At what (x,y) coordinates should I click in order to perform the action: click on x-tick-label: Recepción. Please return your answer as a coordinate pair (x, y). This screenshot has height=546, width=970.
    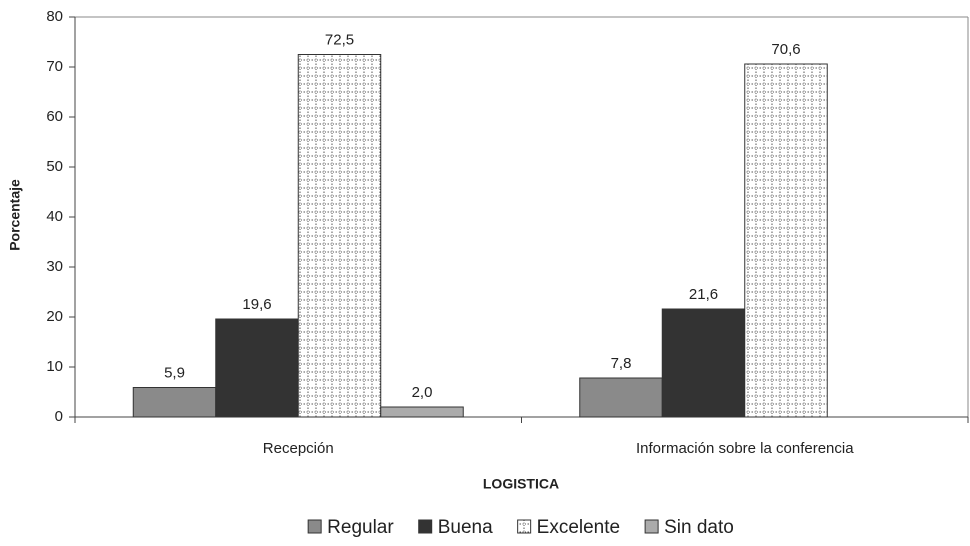
    Looking at the image, I should click on (298, 448).